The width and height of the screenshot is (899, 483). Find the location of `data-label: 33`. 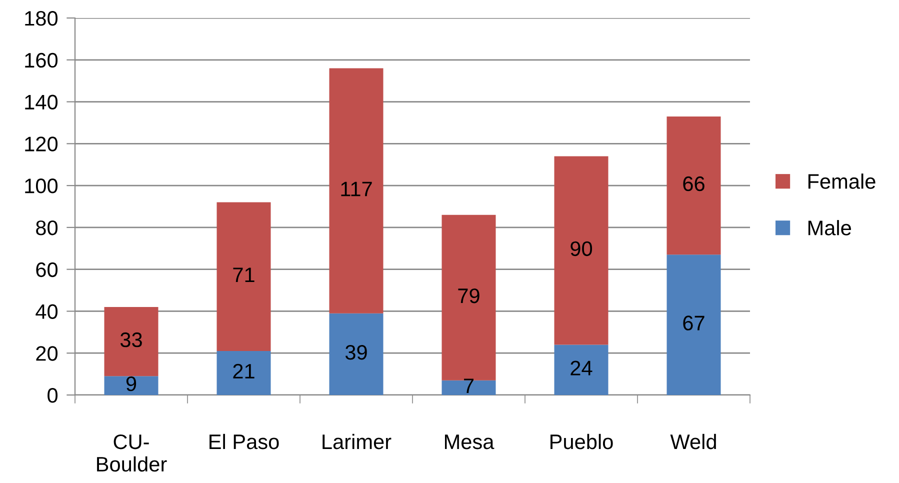

data-label: 33 is located at coordinates (131, 340).